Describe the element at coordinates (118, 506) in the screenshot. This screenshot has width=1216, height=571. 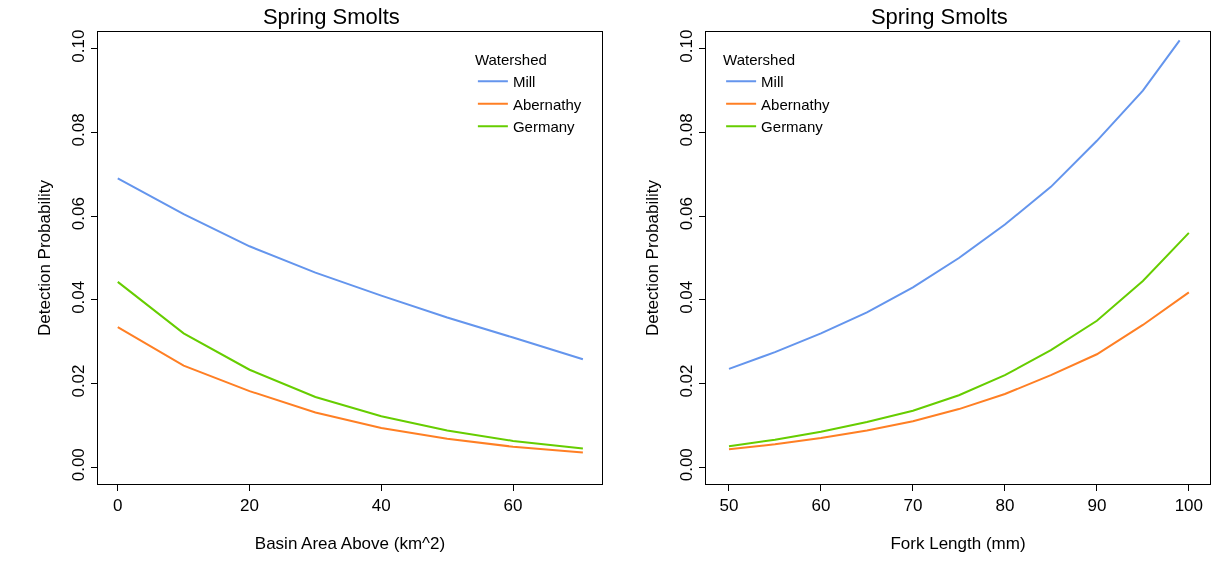
I see `x-tick-label: 0` at that location.